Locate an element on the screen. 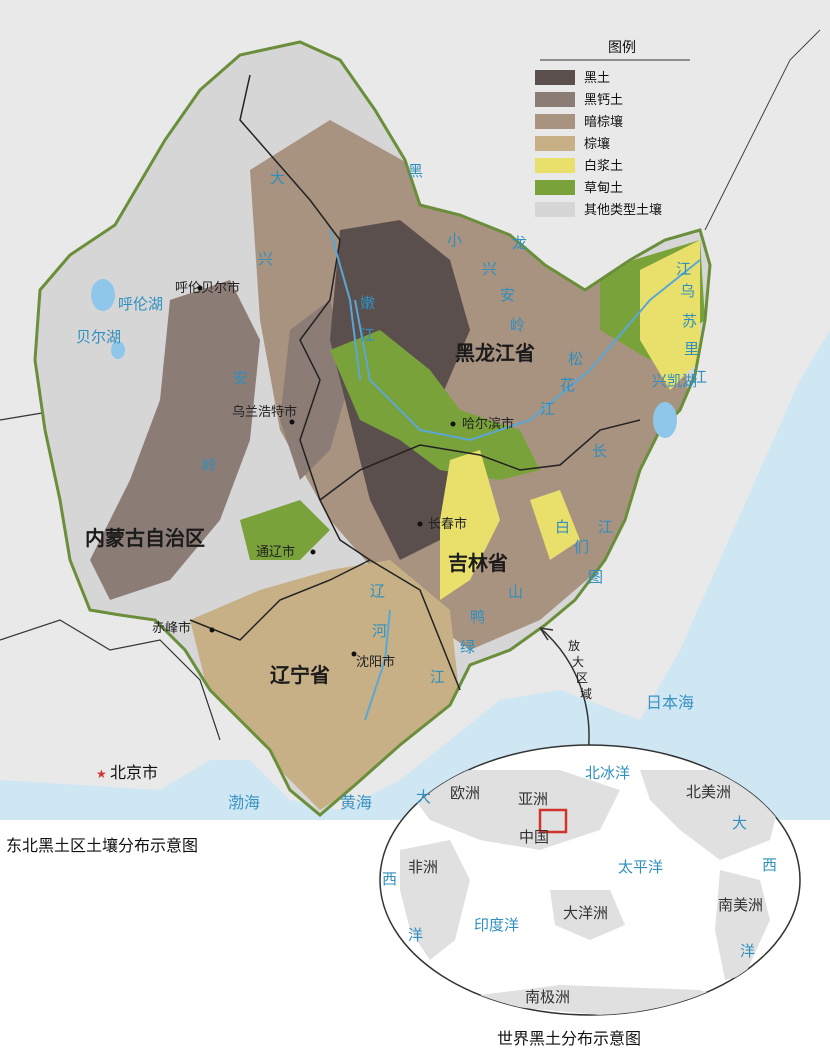 This screenshot has height=1060, width=830. range-label-xiaoxinganling: 兴 is located at coordinates (489, 269).